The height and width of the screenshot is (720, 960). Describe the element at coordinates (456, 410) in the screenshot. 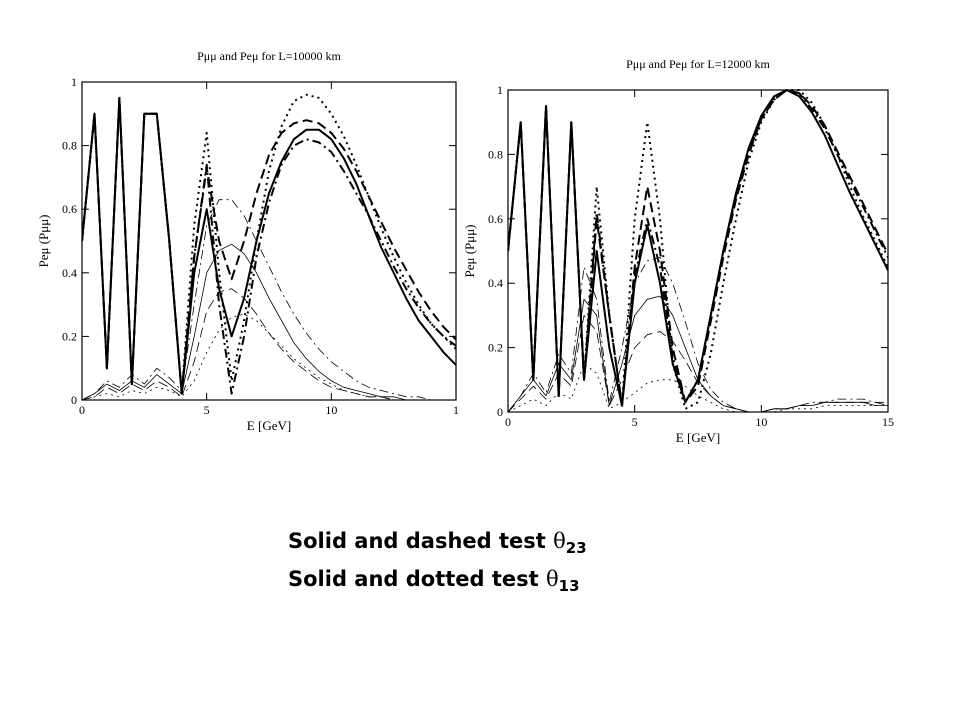

I see `x-tick-label: 1` at that location.